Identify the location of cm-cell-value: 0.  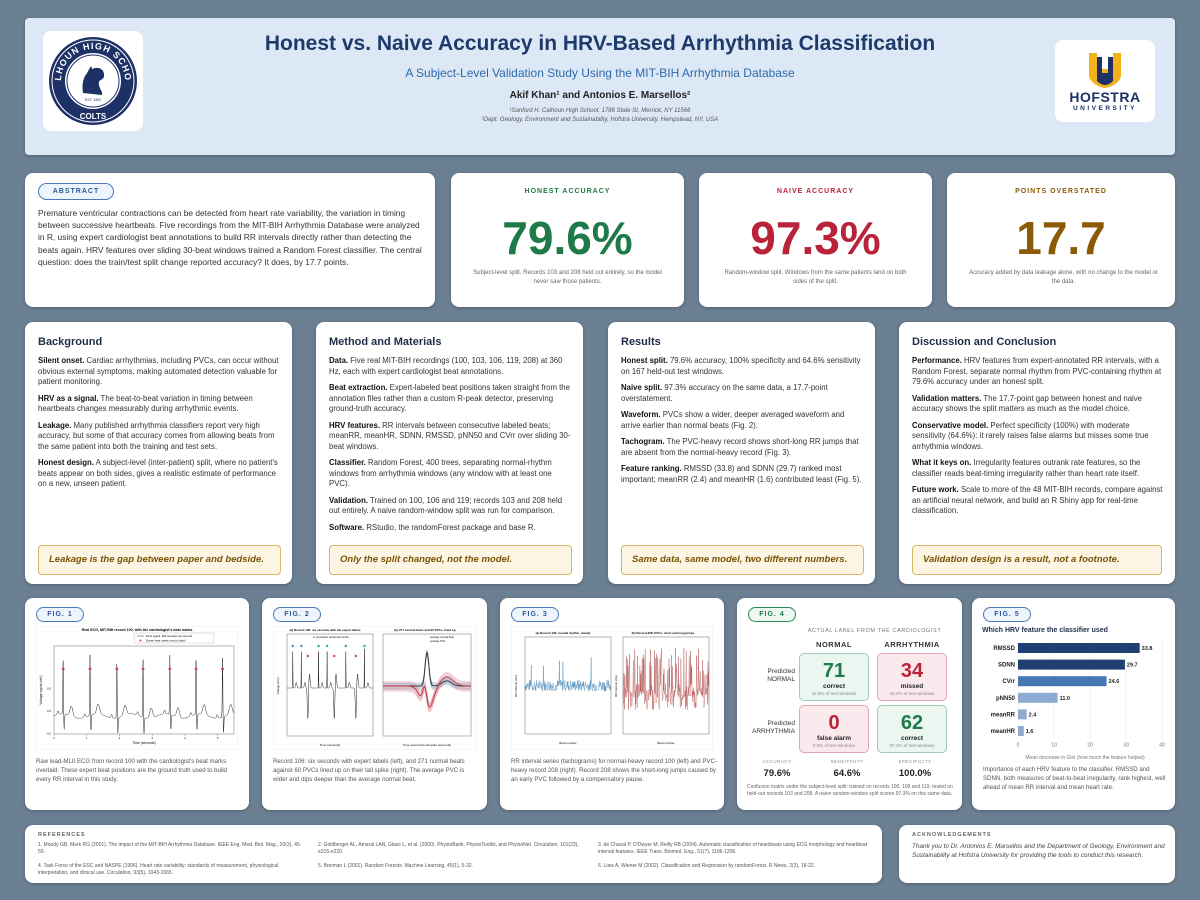
(834, 723).